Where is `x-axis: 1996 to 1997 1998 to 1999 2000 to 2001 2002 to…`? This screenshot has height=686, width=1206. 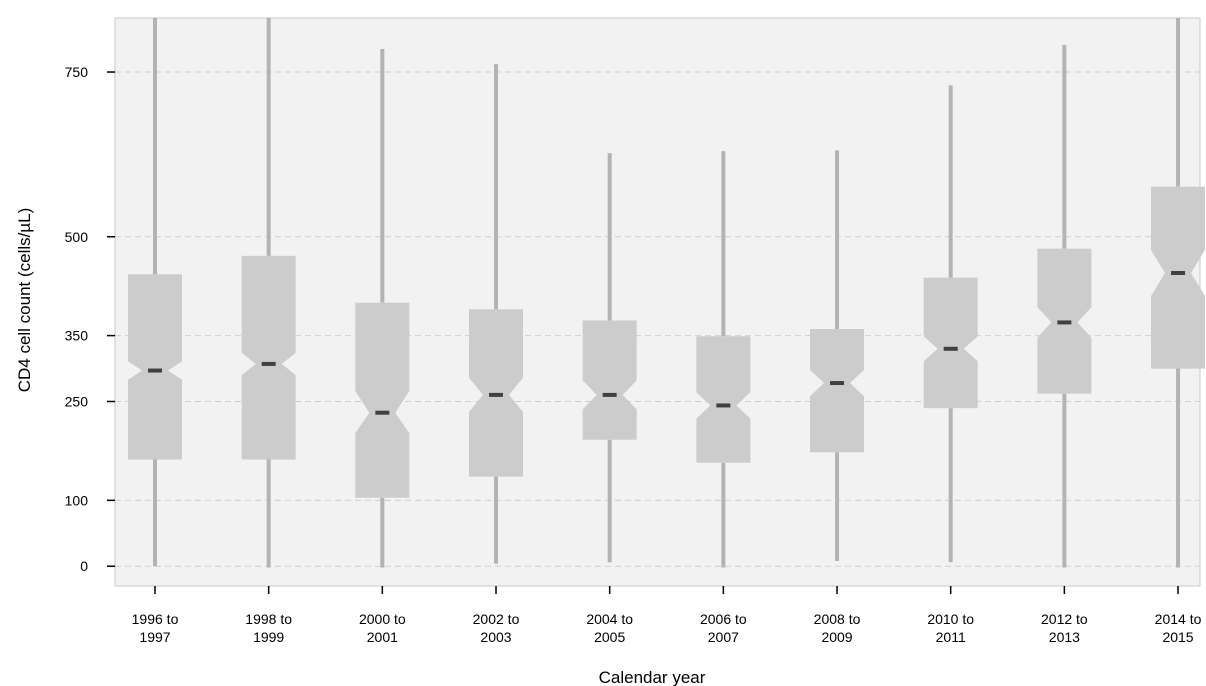
x-axis: 1996 to 1997 1998 to 1999 2000 to 2001 2002 to… is located at coordinates (667, 615).